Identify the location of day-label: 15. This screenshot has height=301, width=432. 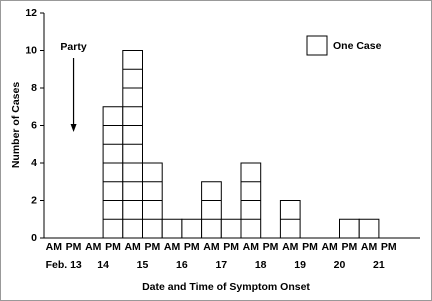
(143, 265).